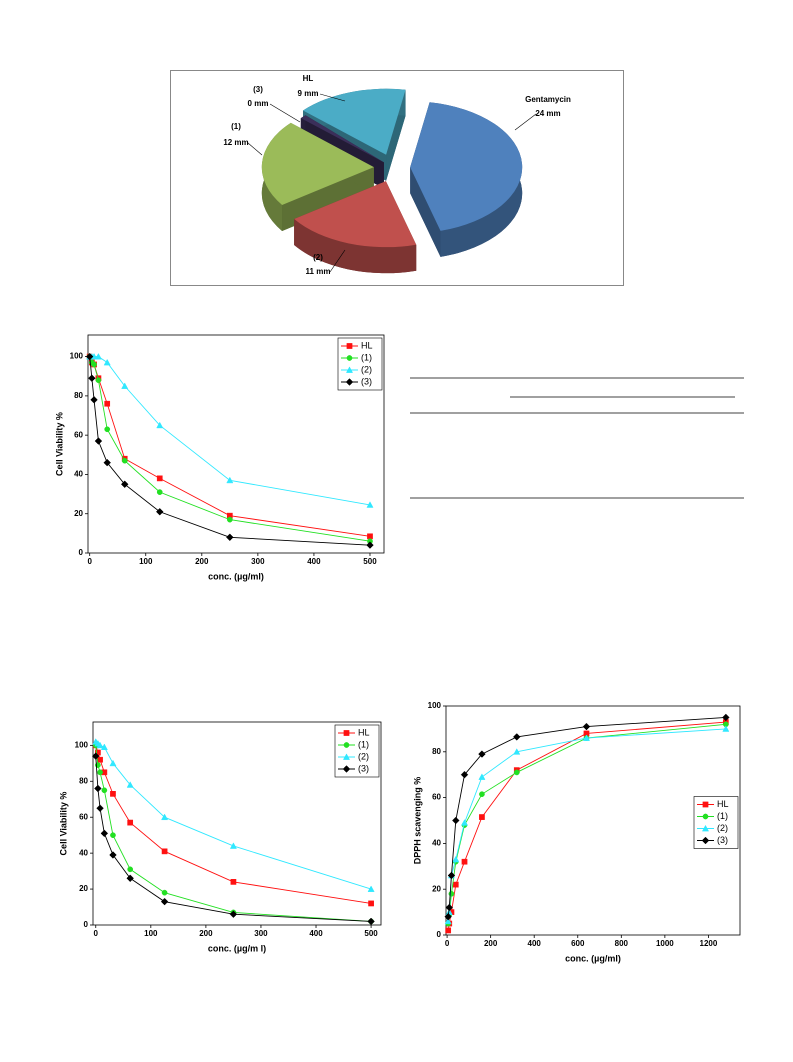 The width and height of the screenshot is (793, 1062). What do you see at coordinates (63, 824) in the screenshot?
I see `y-axis-label: Cell Viability %` at bounding box center [63, 824].